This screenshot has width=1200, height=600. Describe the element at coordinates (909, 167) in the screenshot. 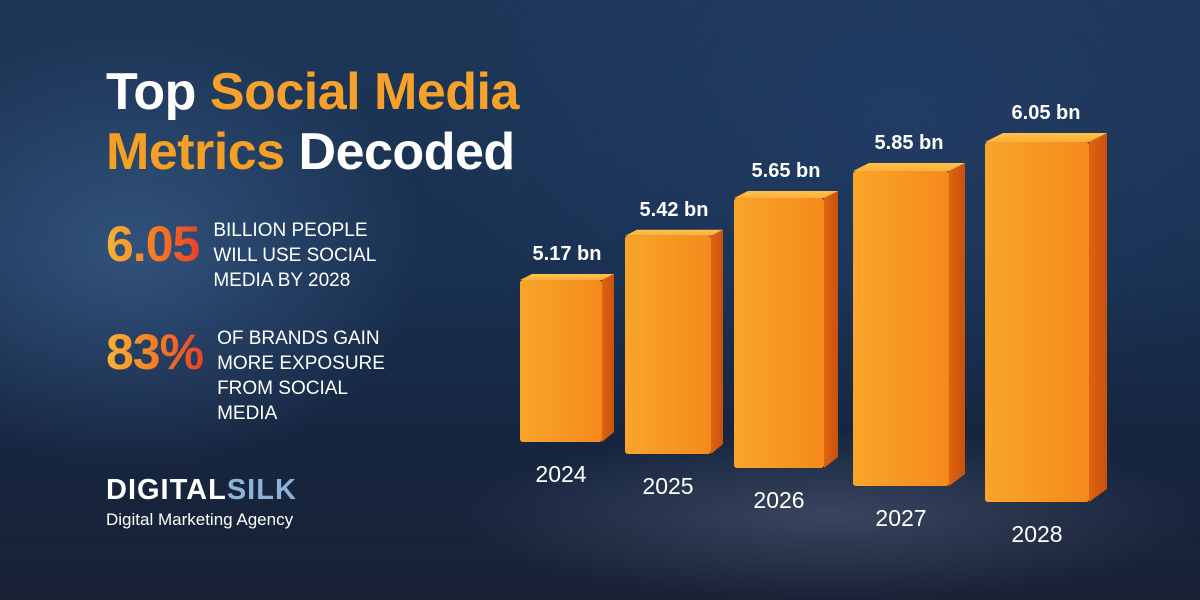

I see `bar-top-2027` at that location.